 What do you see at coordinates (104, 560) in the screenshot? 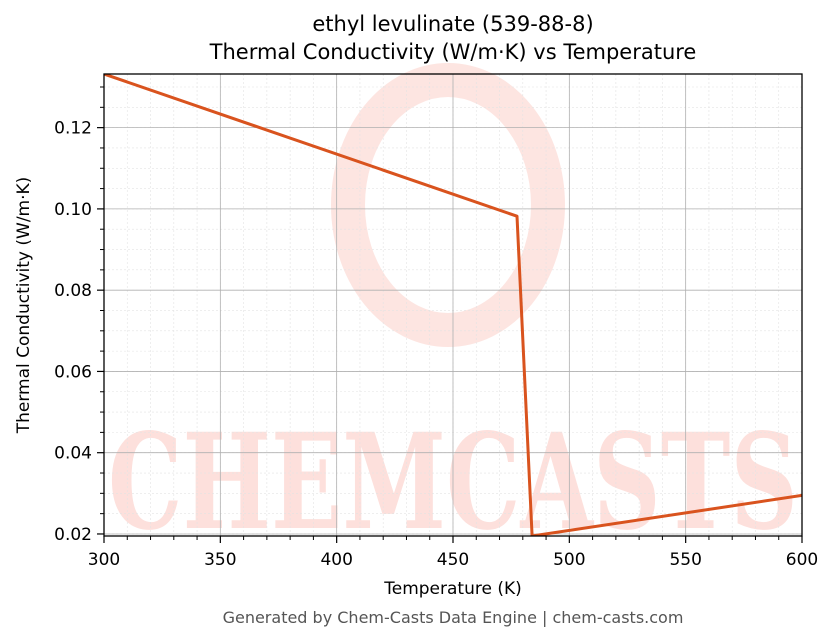
I see `x-tick-label: 300` at bounding box center [104, 560].